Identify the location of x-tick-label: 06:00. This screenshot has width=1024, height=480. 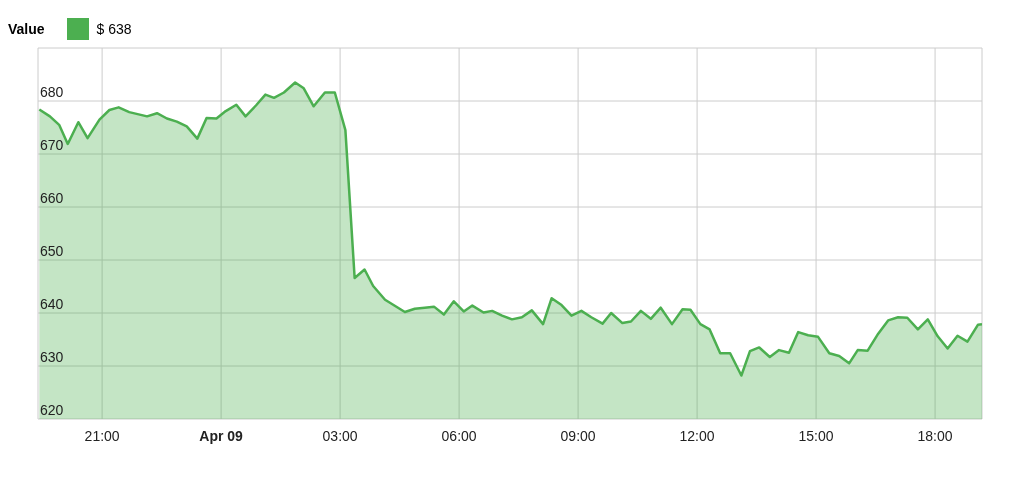
(459, 436).